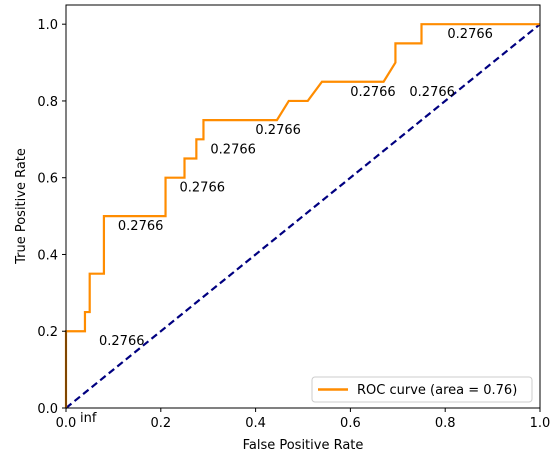 The image size is (553, 467). What do you see at coordinates (303, 419) in the screenshot?
I see `x-ticks: 0.0 0.2 0.4 0.6 0.8 1.0` at bounding box center [303, 419].